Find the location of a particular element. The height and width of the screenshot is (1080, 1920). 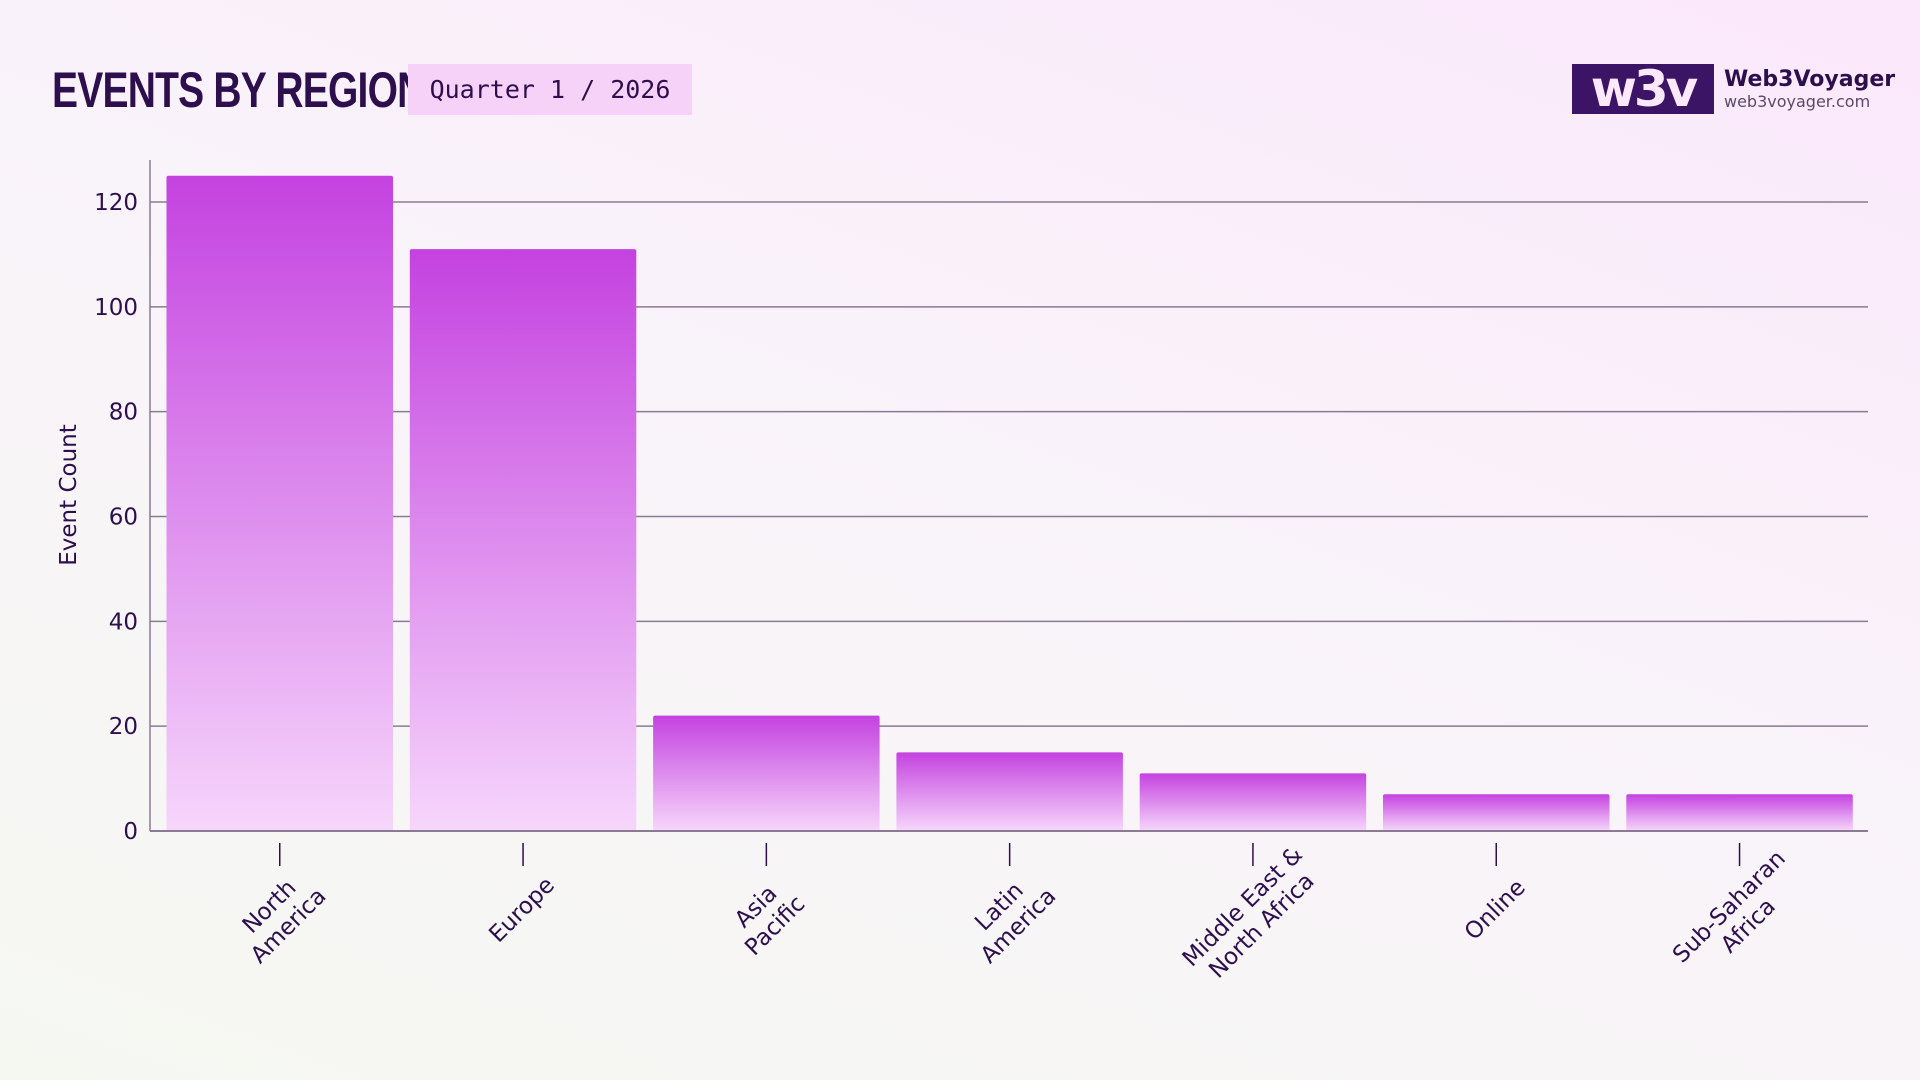

x-tick-label: Online is located at coordinates (1495, 910).